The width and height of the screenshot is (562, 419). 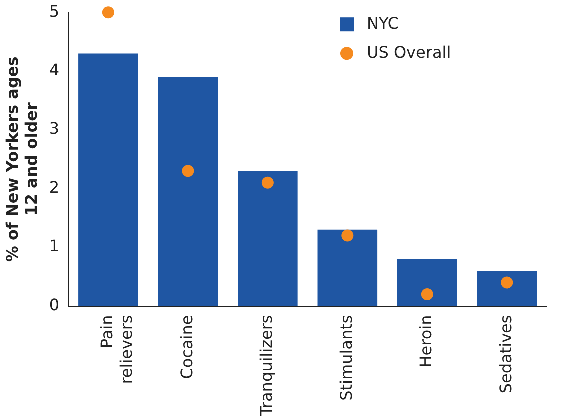 I want to click on x-tick-label: Sedatives, so click(x=506, y=354).